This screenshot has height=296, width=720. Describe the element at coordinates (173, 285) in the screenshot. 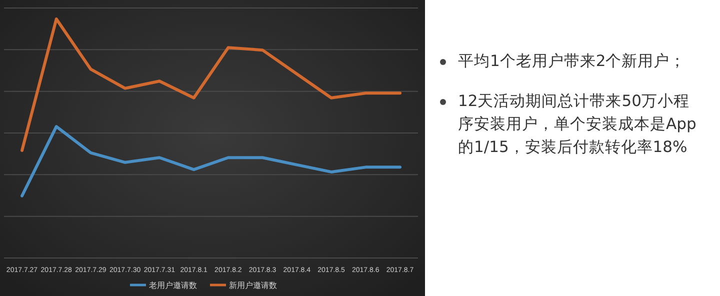

I see `legend-label: 老用户邀请数` at that location.